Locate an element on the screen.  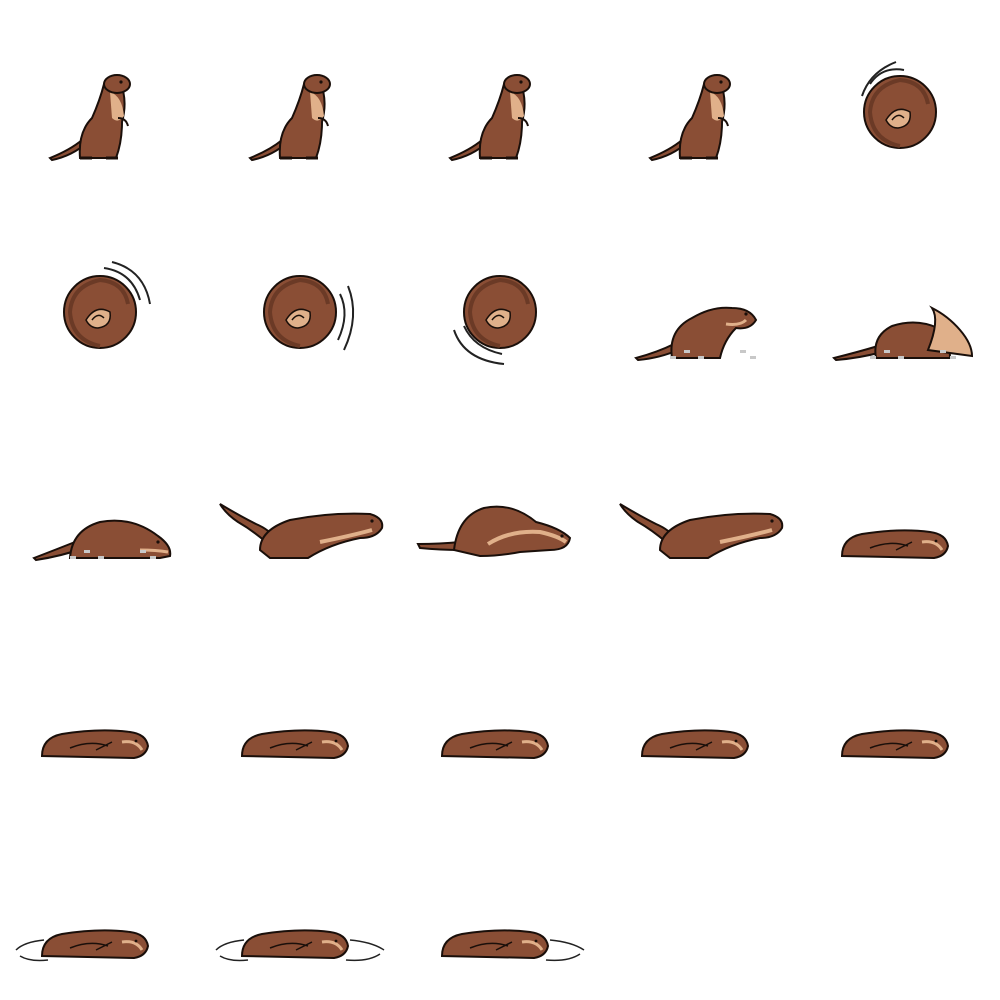
otter-crouch is located at coordinates (696, 334).